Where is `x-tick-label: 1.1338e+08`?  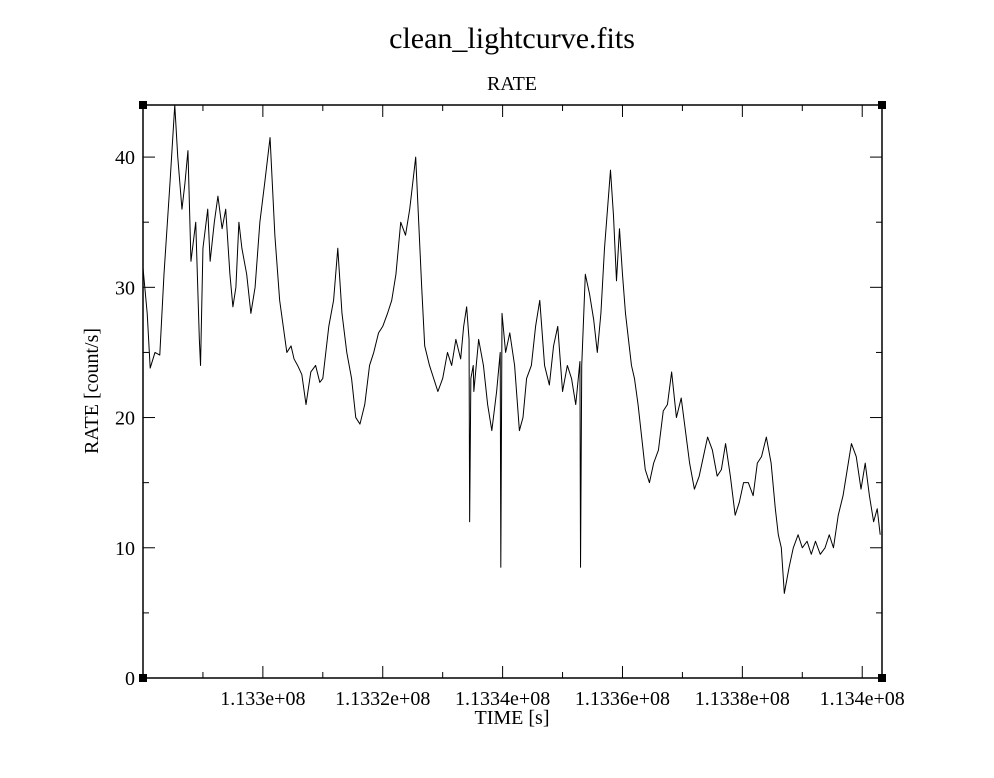 x-tick-label: 1.1338e+08 is located at coordinates (742, 699).